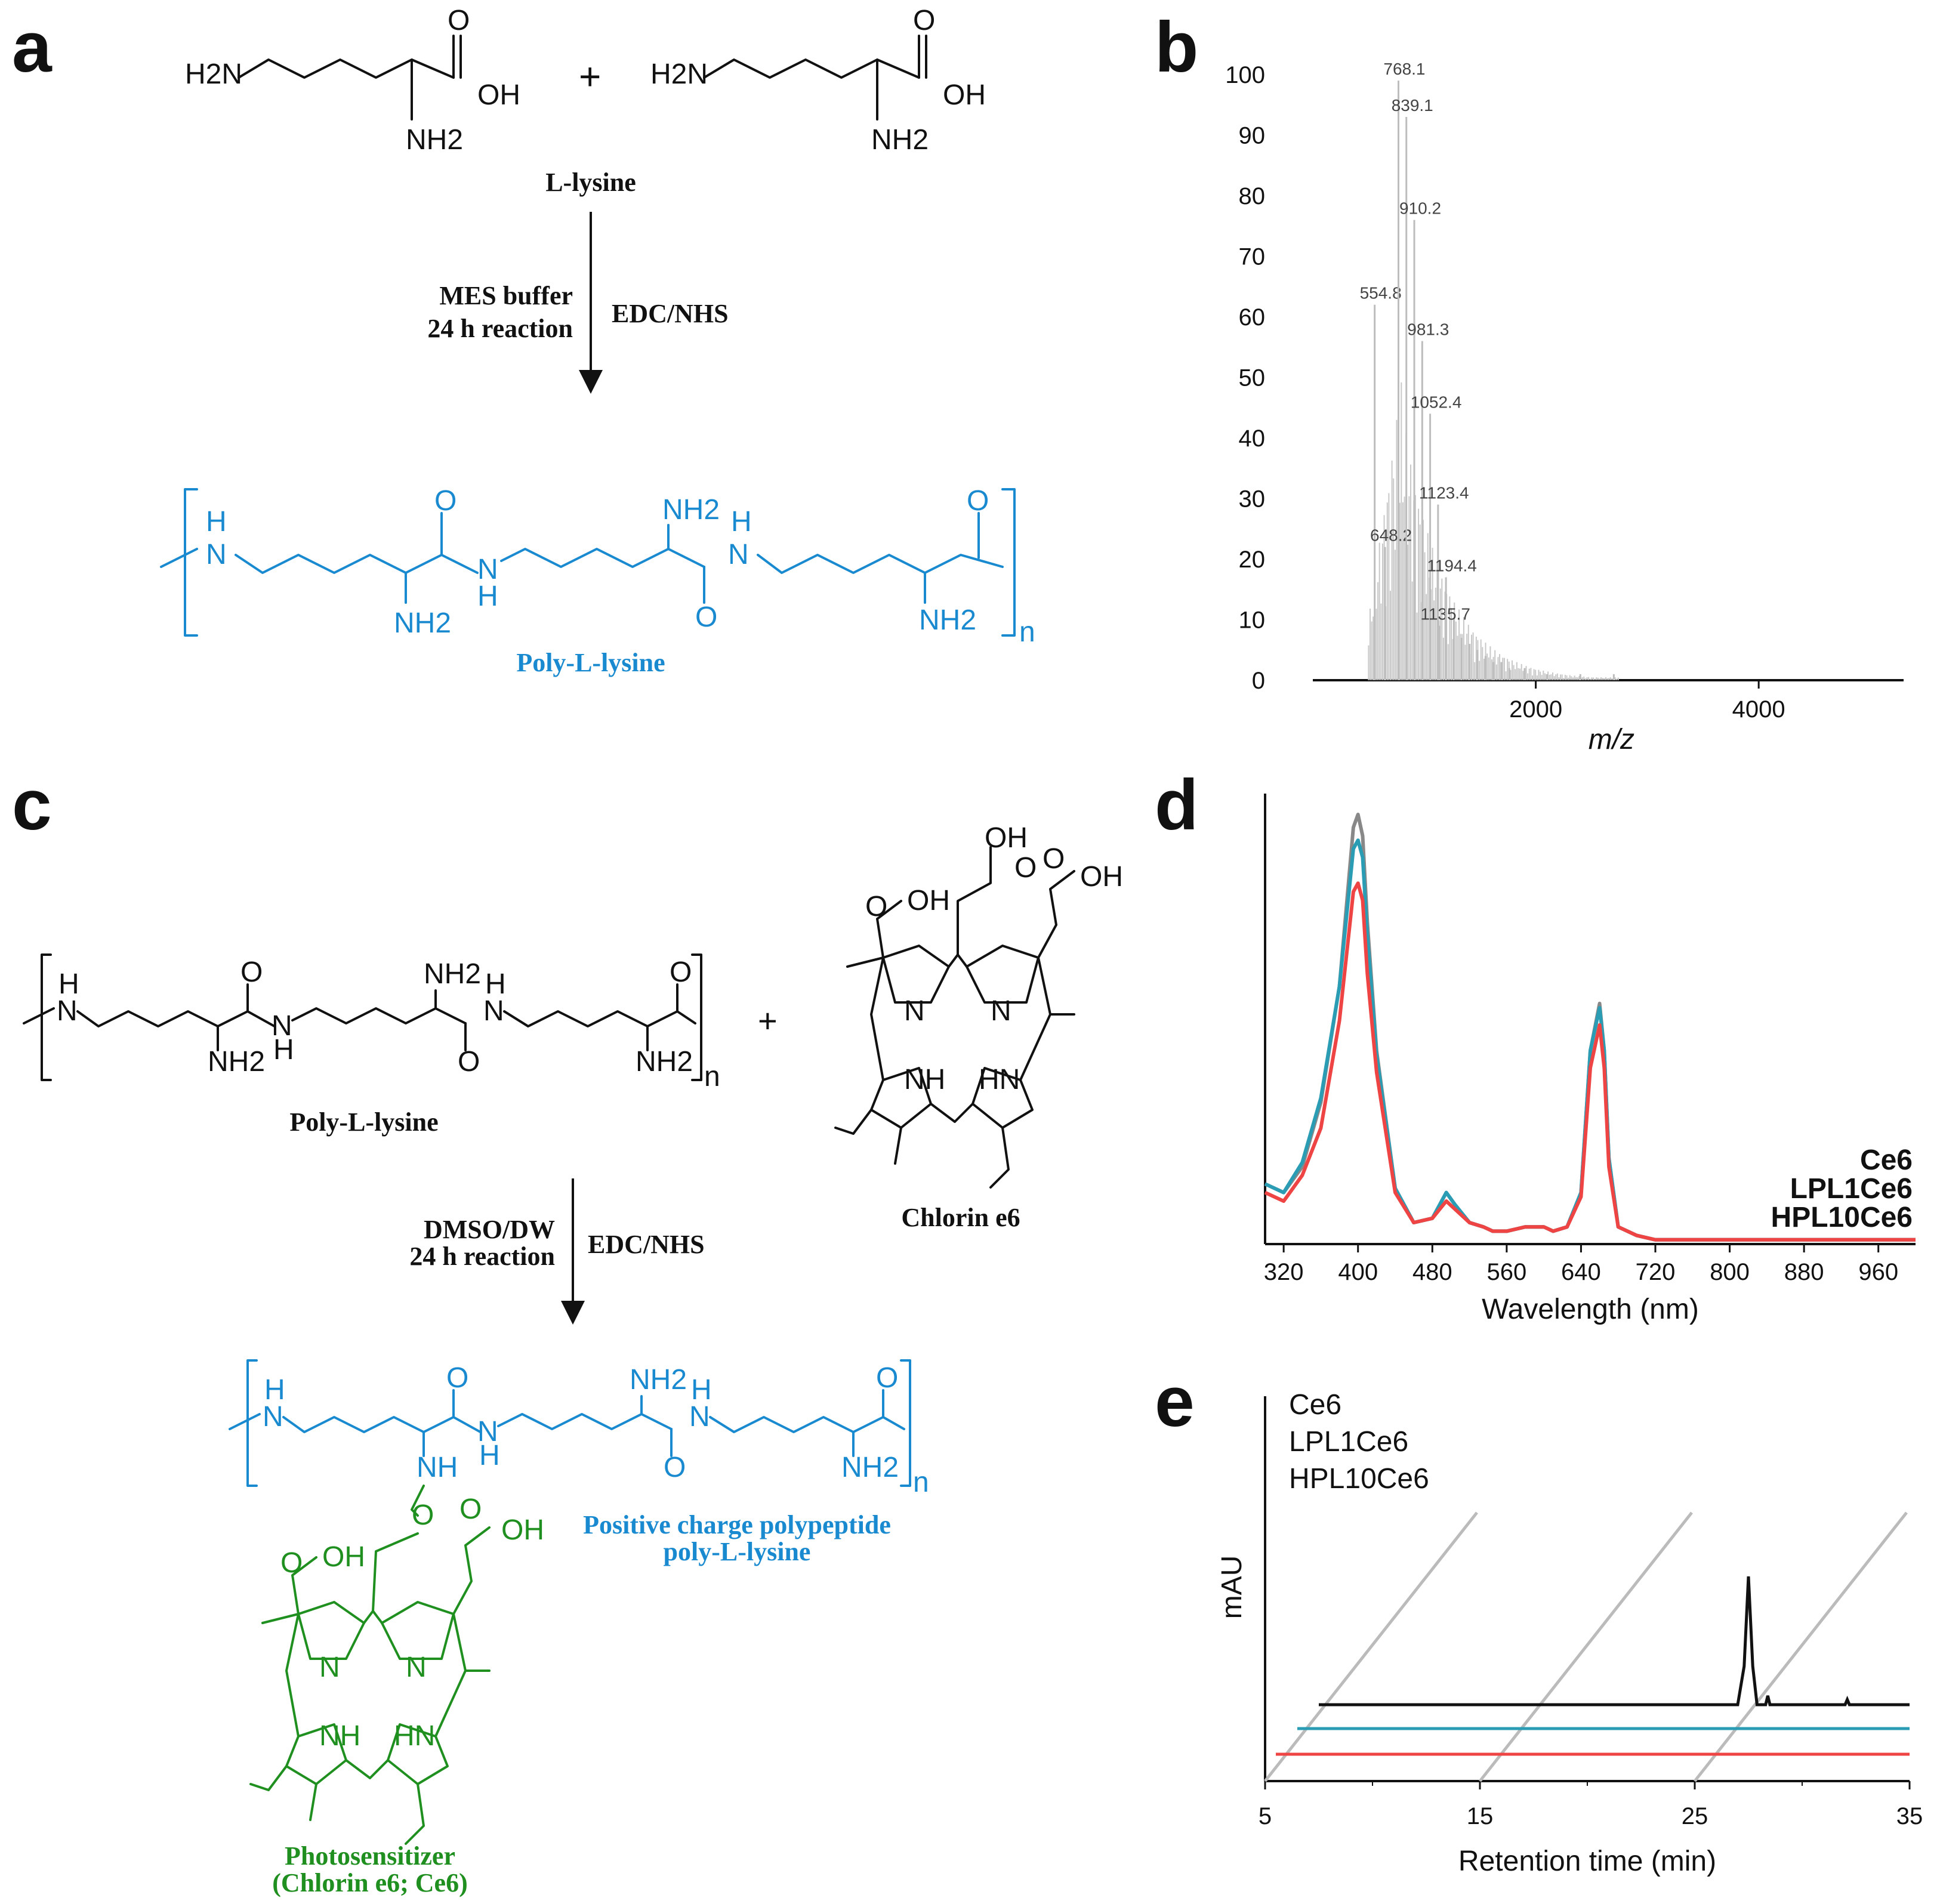 The height and width of the screenshot is (1904, 1940). Describe the element at coordinates (438, 1467) in the screenshot. I see `atom-nh: NH` at that location.